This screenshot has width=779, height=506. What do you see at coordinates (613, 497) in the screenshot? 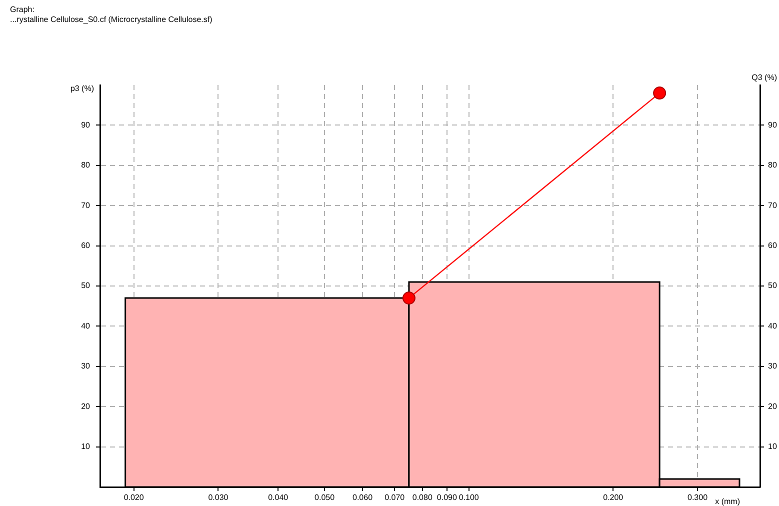
I see `x-tick-label: 0.200` at bounding box center [613, 497].